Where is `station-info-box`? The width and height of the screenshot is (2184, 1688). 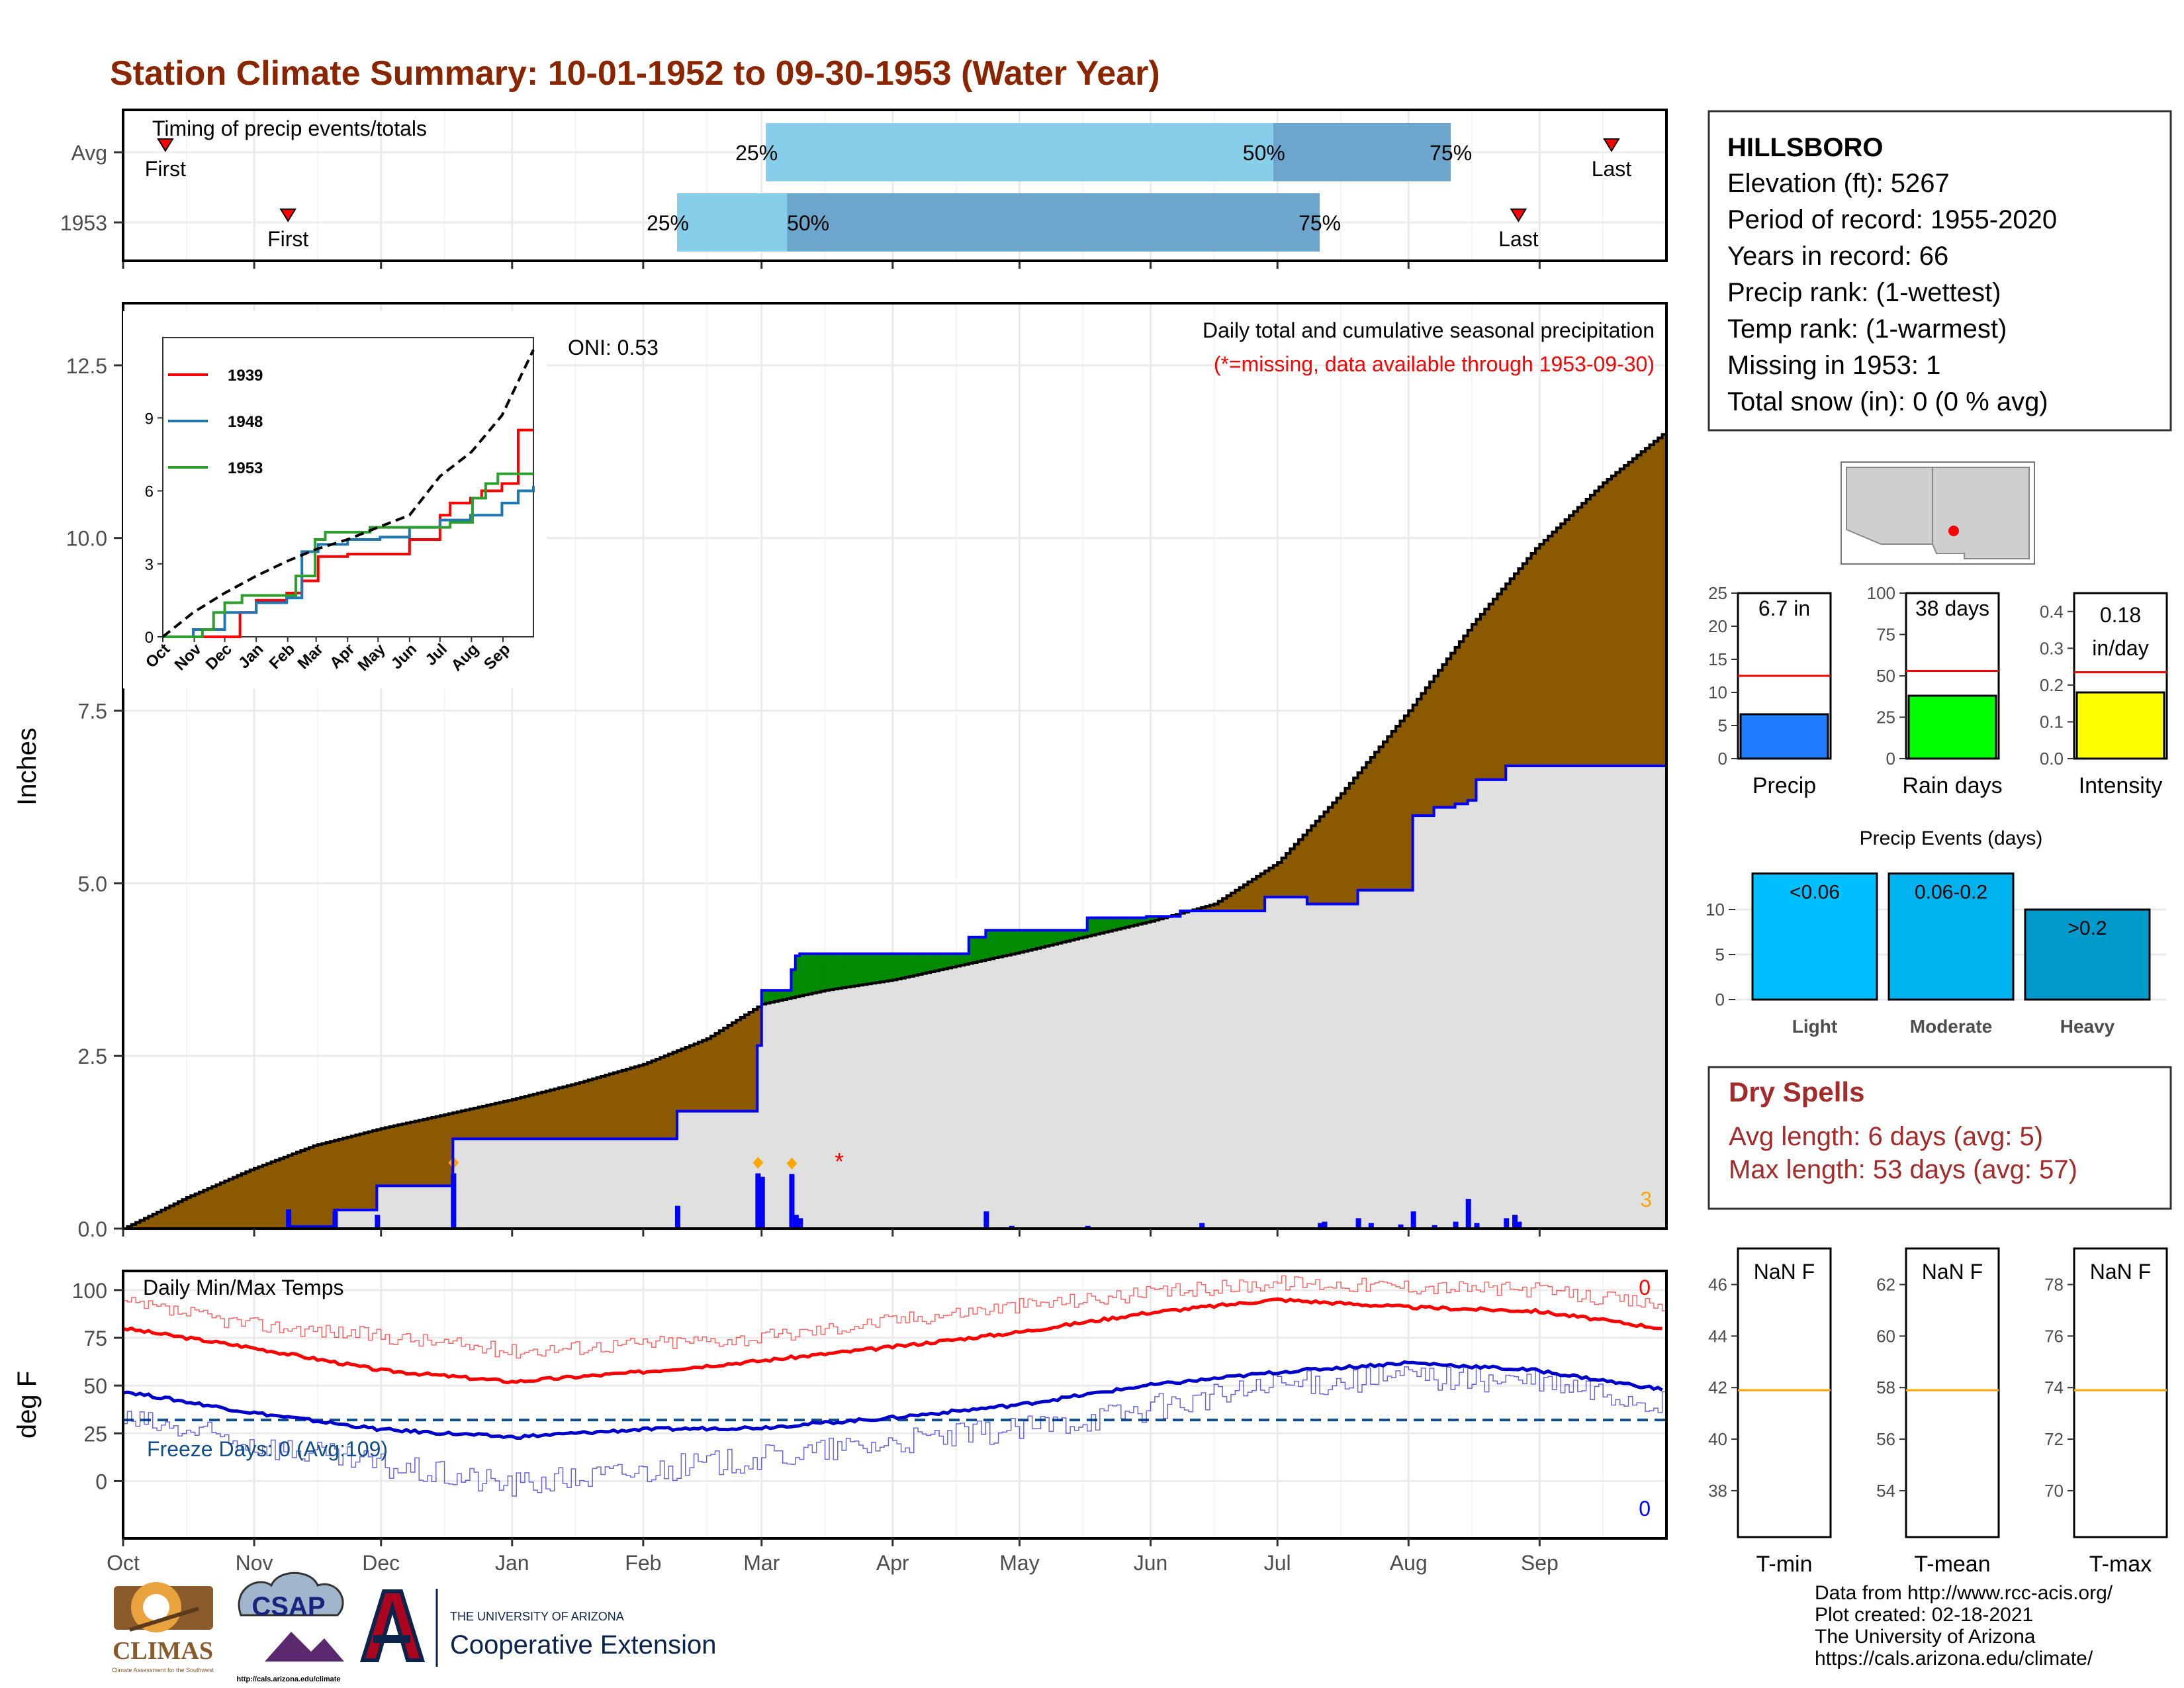 station-info-box is located at coordinates (1940, 271).